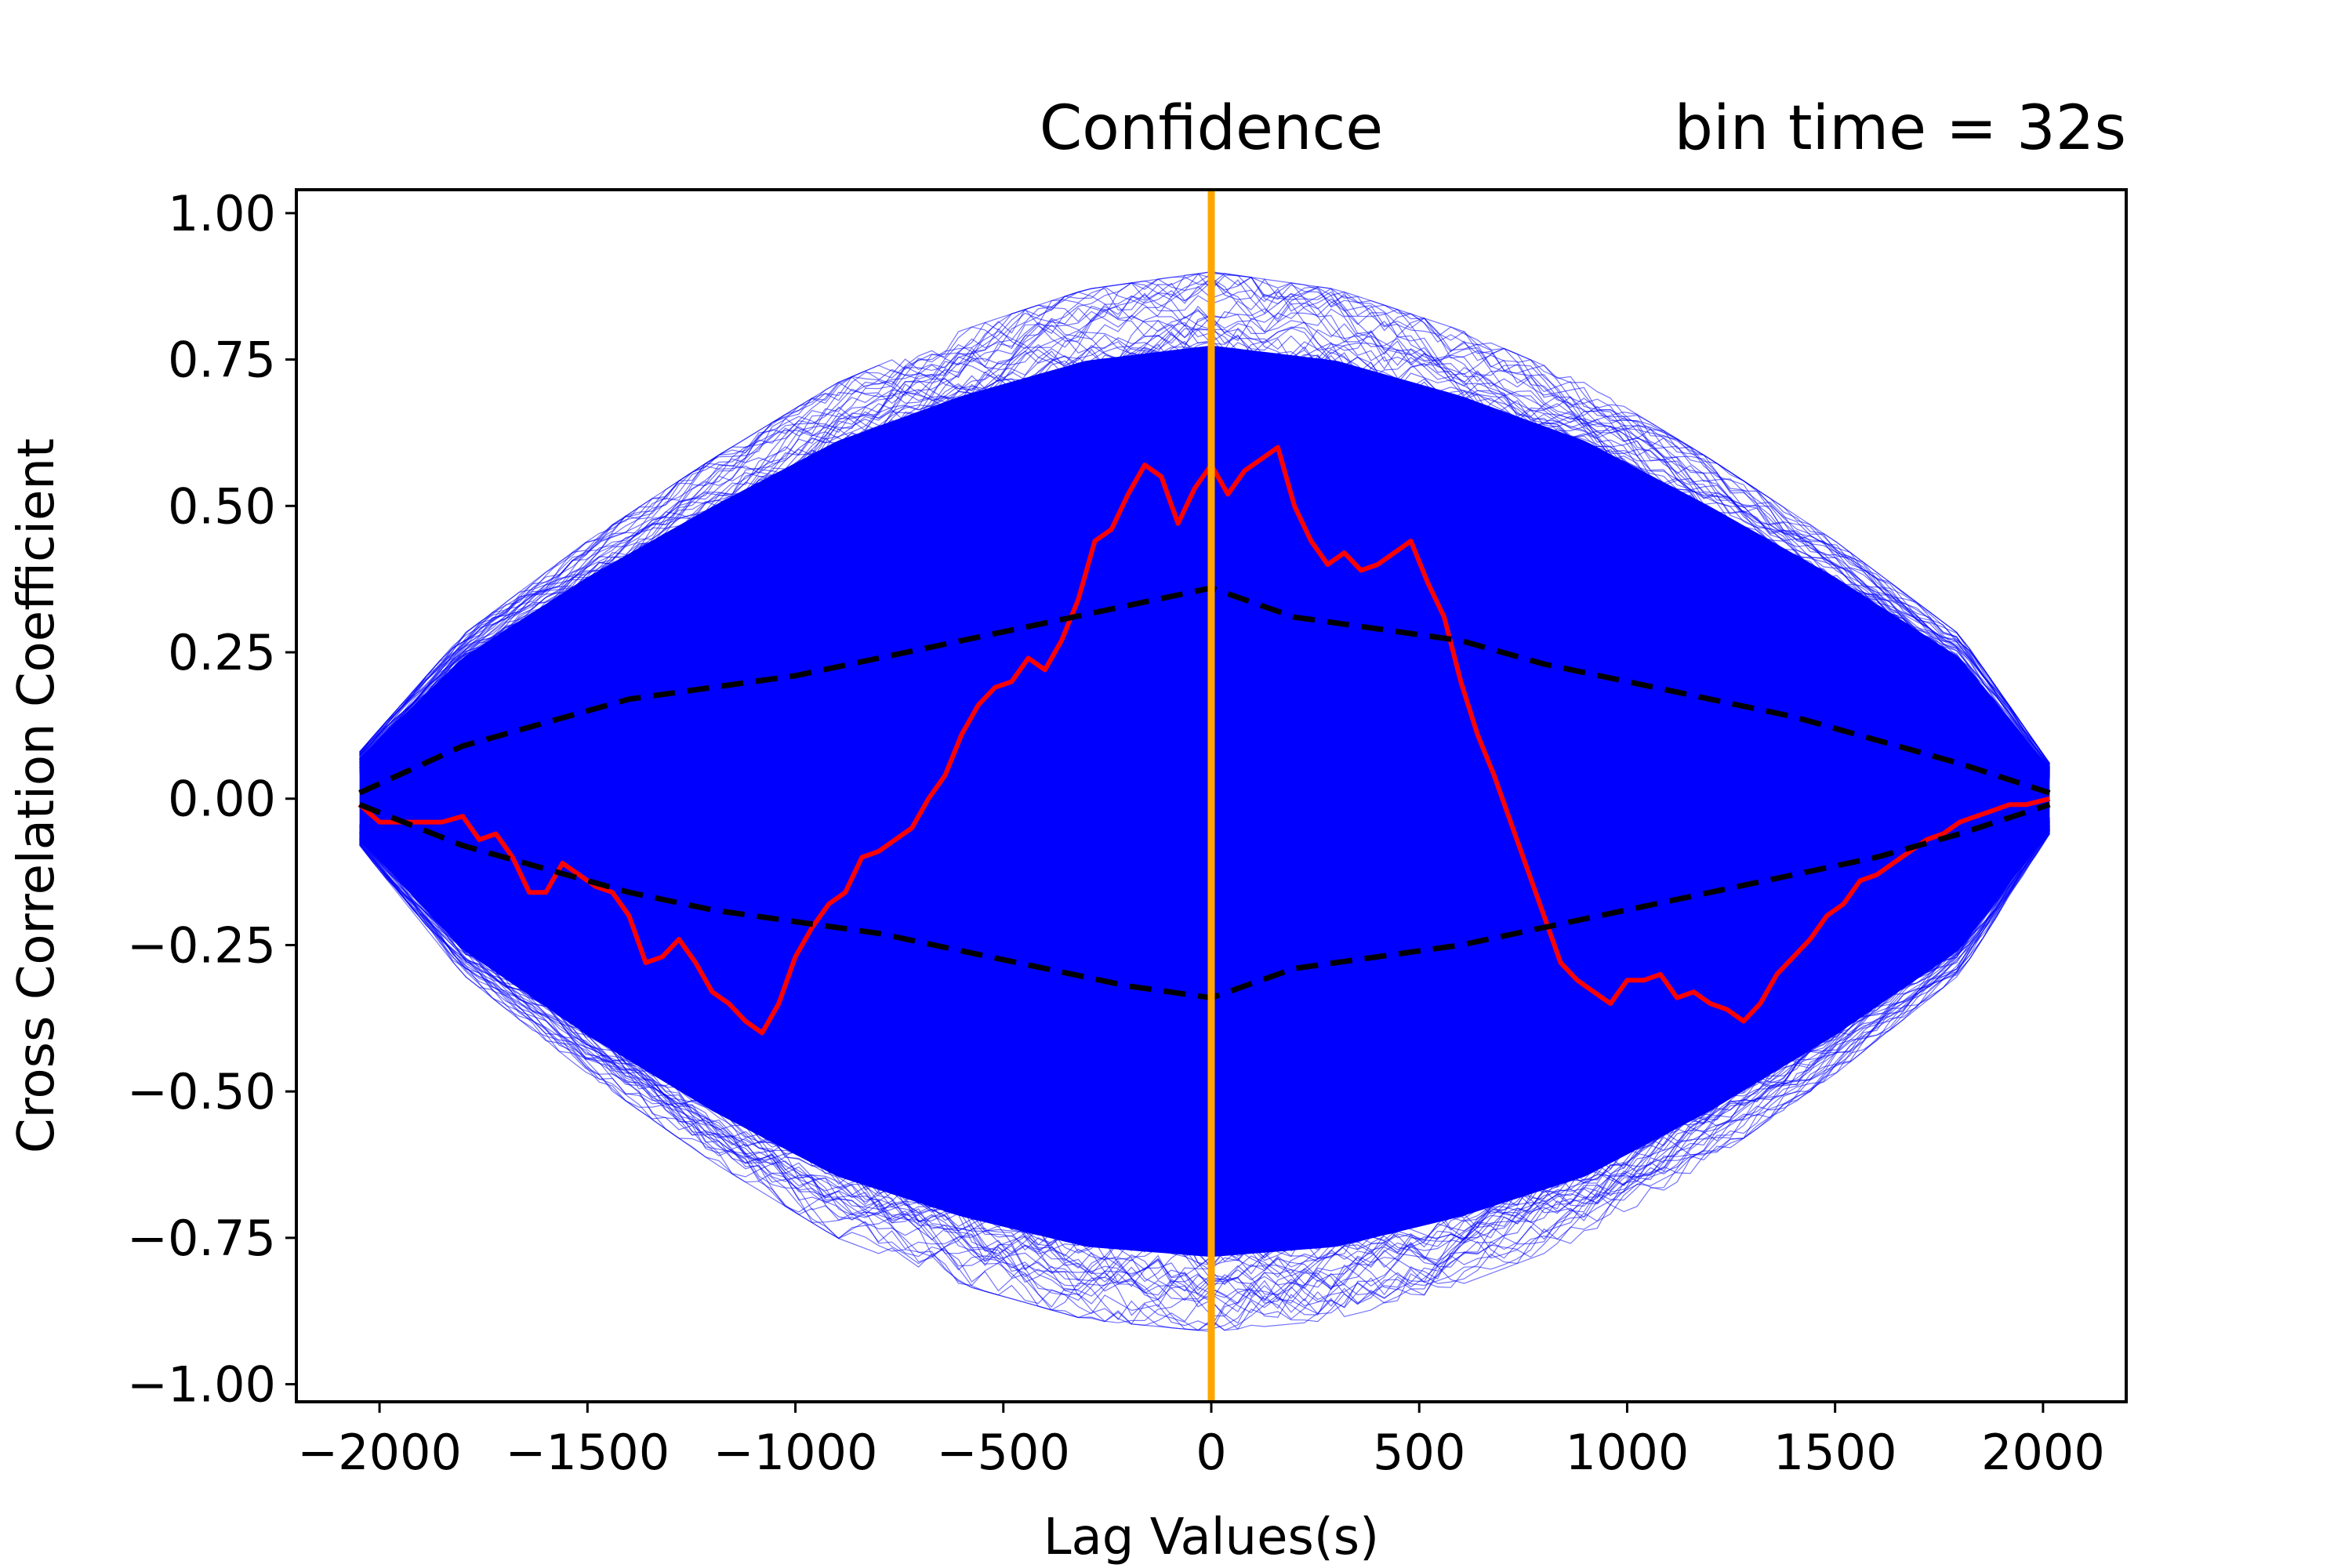 This screenshot has height=1568, width=2352. What do you see at coordinates (1900, 128) in the screenshot?
I see `chart-title-right: bin time = 32s` at bounding box center [1900, 128].